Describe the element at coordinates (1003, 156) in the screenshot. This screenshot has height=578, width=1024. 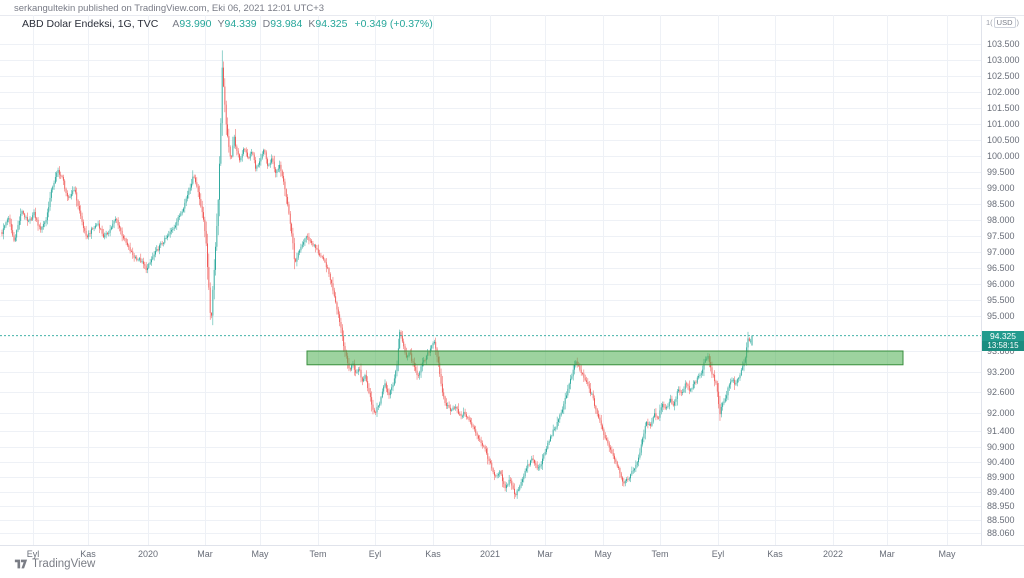
I see `price-axis-label: 100.000` at that location.